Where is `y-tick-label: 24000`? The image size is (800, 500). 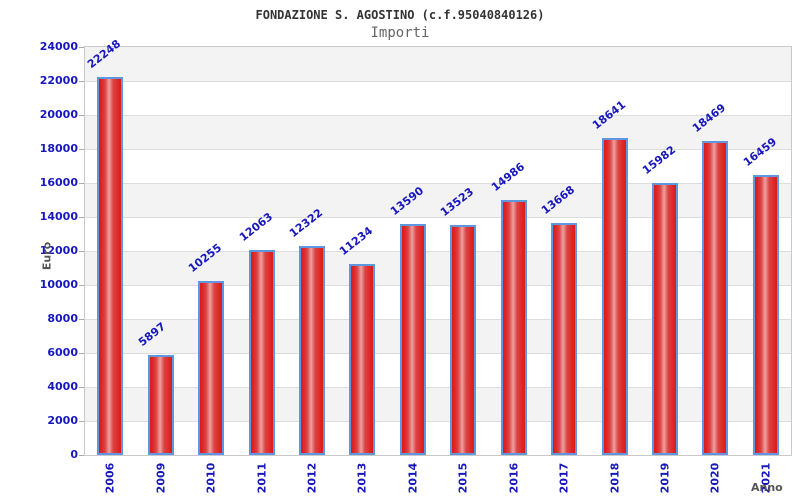
y-tick-label: 24000 is located at coordinates (58, 46).